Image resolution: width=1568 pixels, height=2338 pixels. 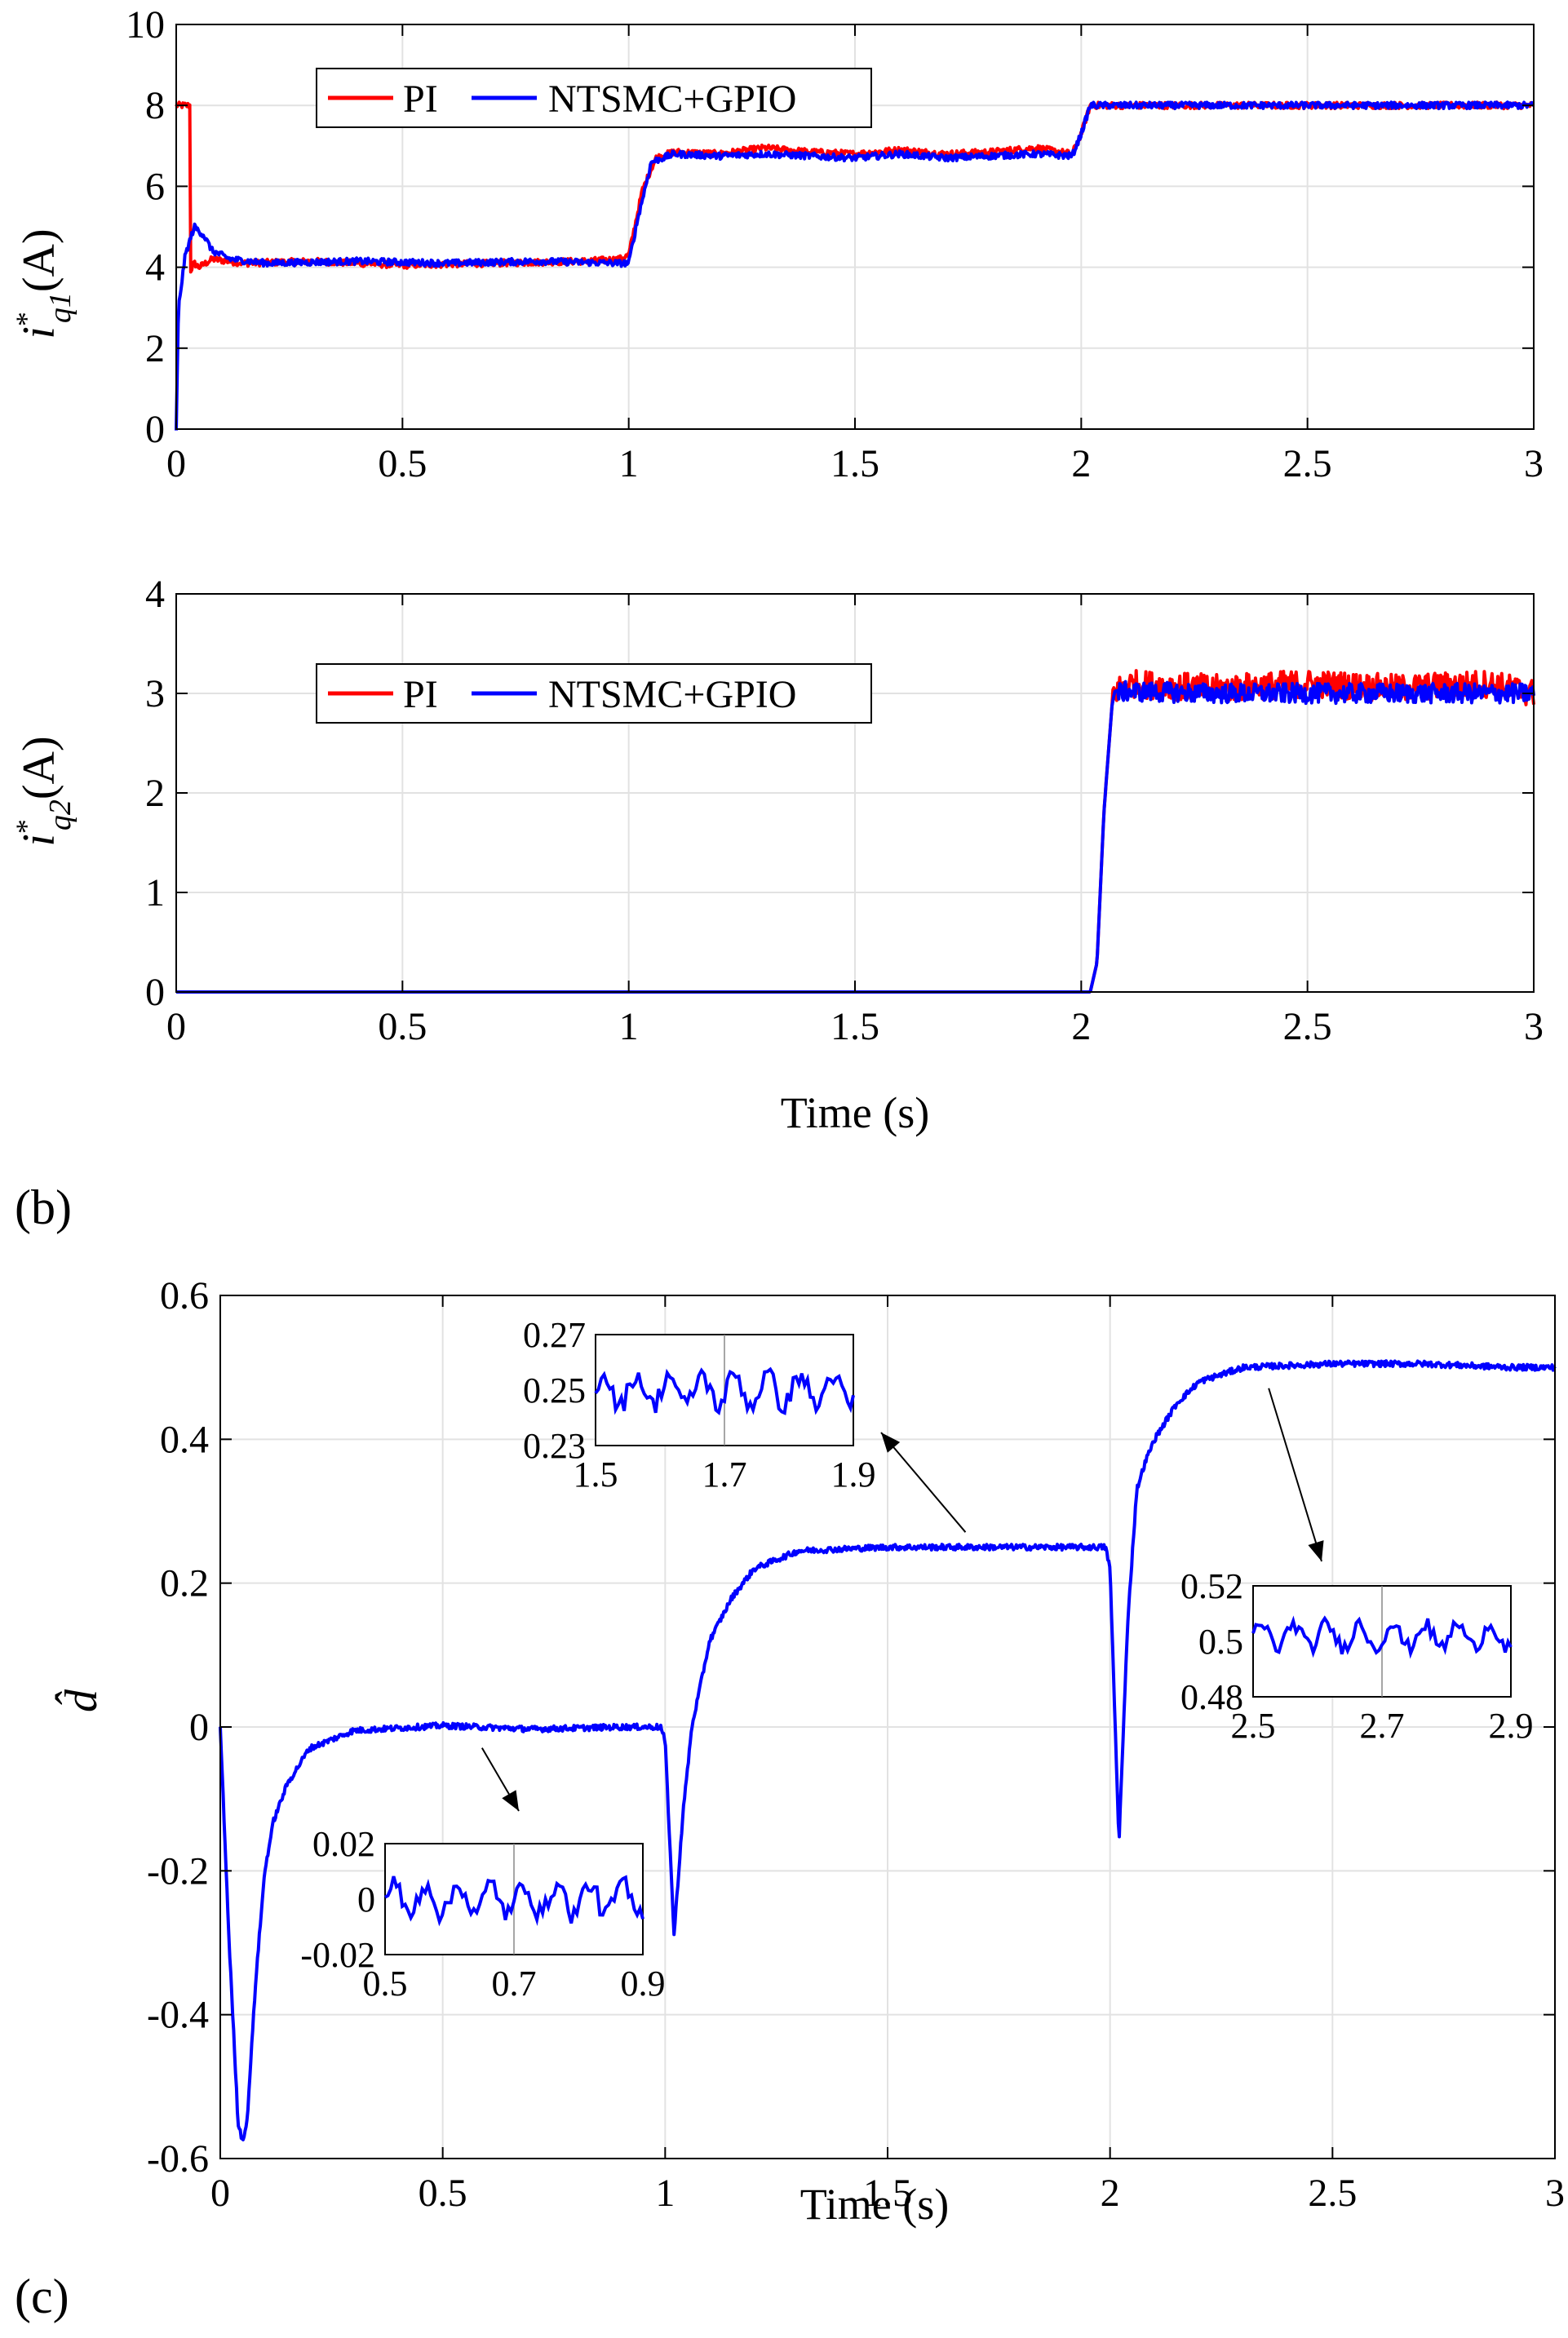 What do you see at coordinates (443, 2193) in the screenshot?
I see `dhat-x-tick-label: 0.5` at bounding box center [443, 2193].